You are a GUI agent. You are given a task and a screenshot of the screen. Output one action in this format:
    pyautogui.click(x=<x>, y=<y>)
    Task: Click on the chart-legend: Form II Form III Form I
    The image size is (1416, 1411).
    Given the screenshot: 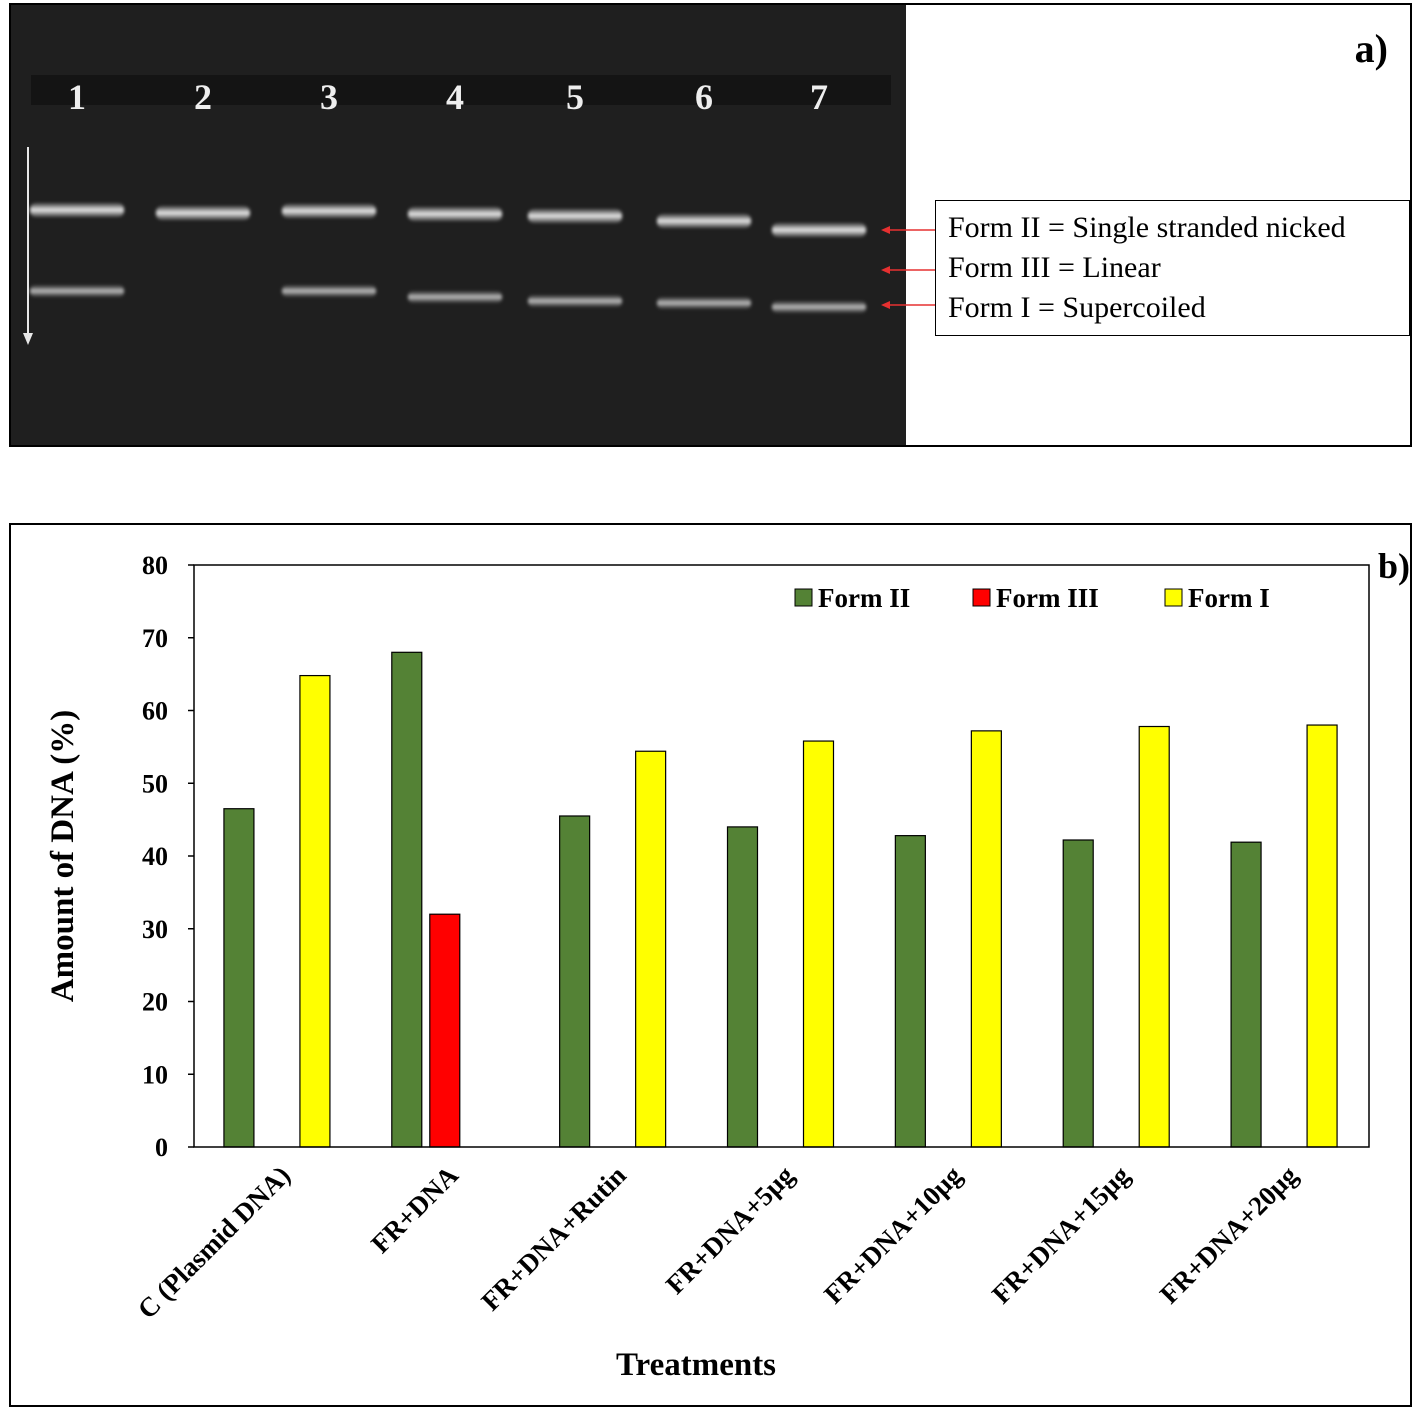 What is the action you would take?
    pyautogui.click(x=1032, y=598)
    